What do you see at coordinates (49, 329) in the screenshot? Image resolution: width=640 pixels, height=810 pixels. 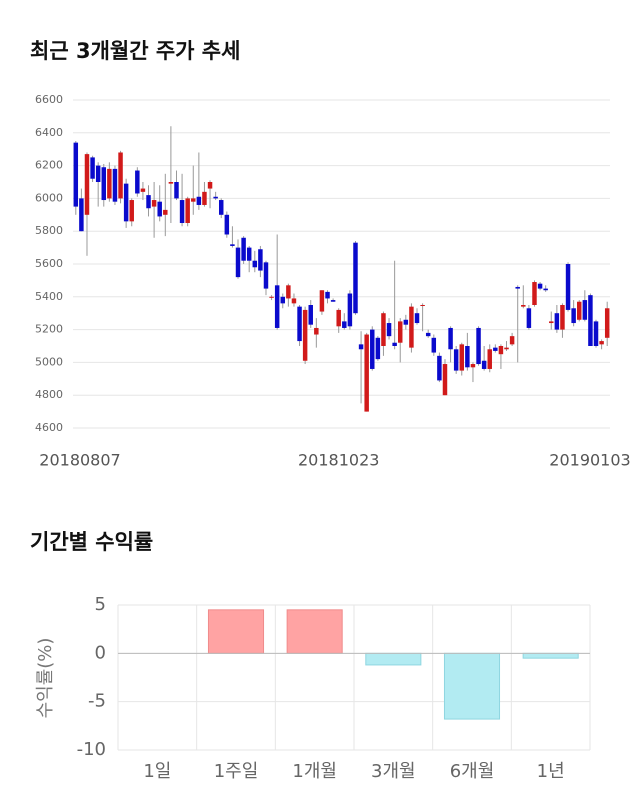 I see `y-tick-label: 5200` at bounding box center [49, 329].